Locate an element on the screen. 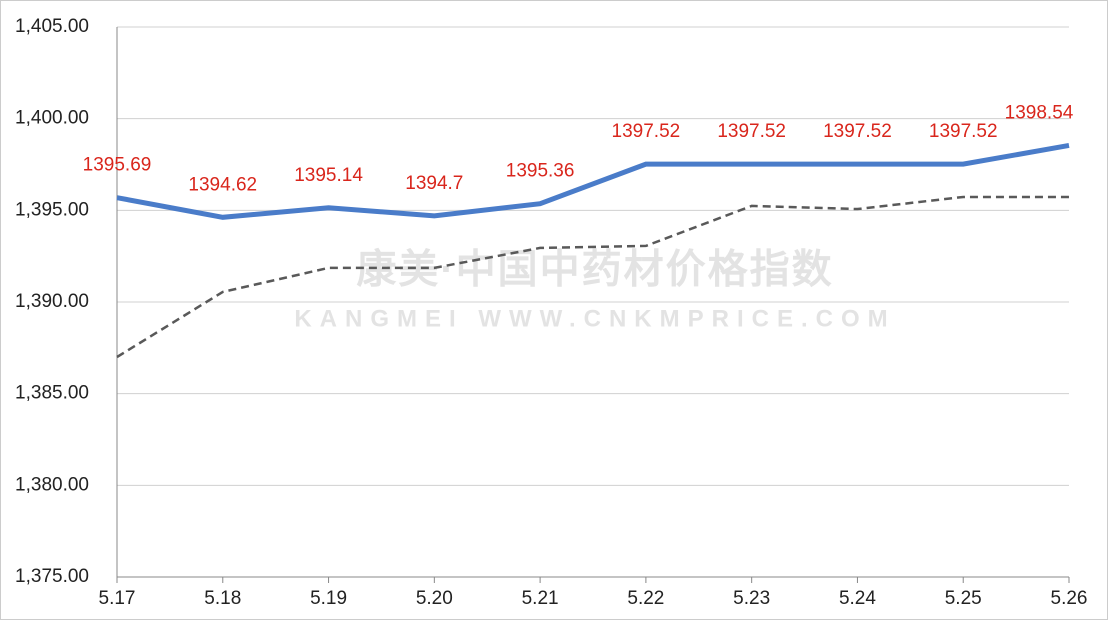 The image size is (1108, 620). x-tick-label: 5.21 is located at coordinates (540, 598).